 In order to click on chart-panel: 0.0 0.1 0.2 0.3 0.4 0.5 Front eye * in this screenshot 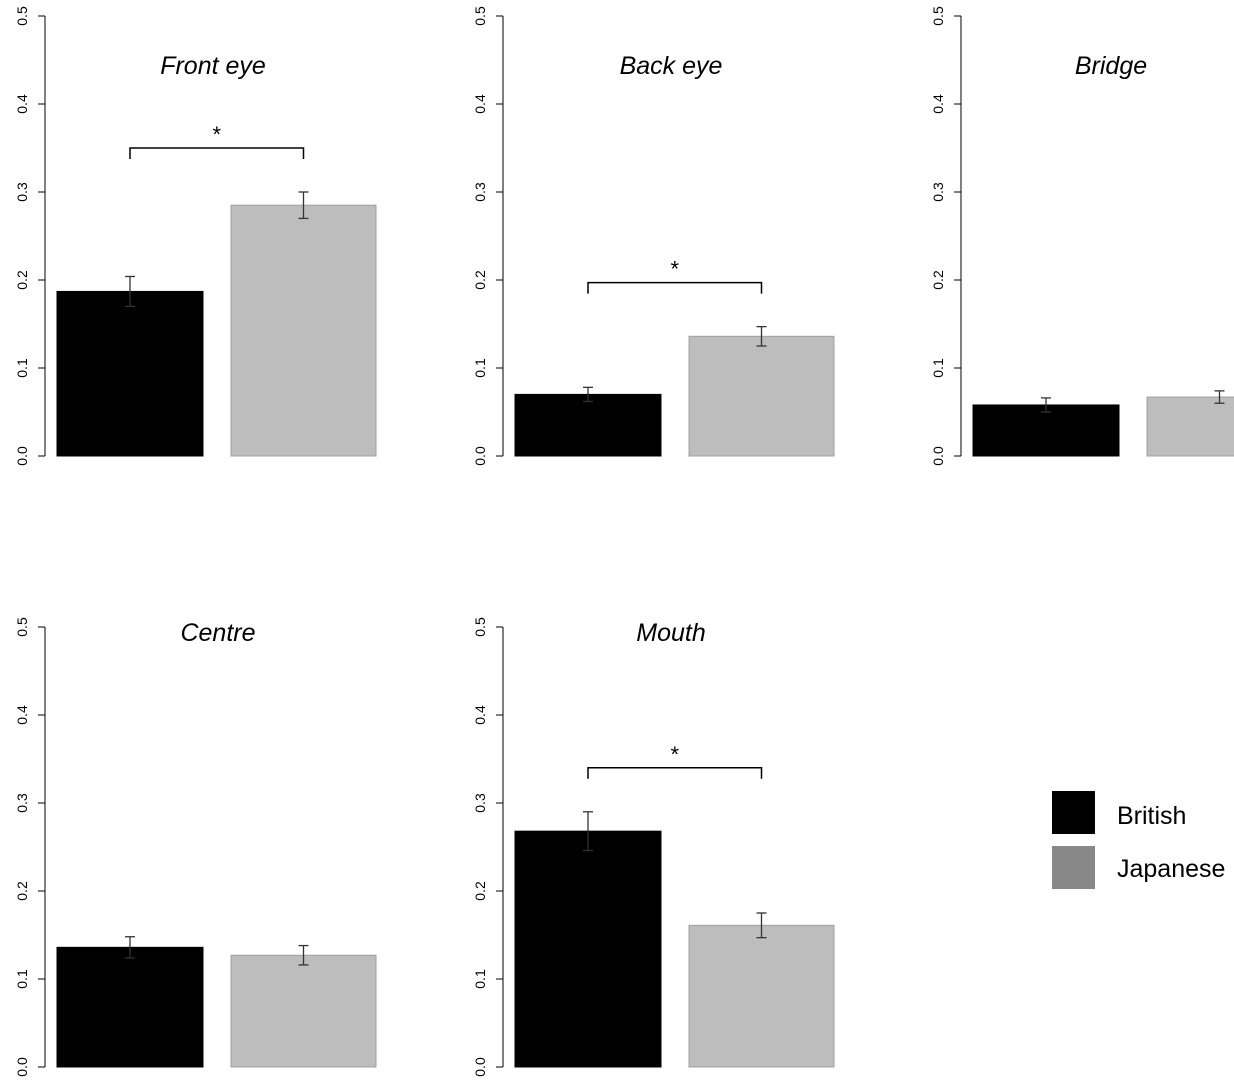, I will do `click(195, 236)`.